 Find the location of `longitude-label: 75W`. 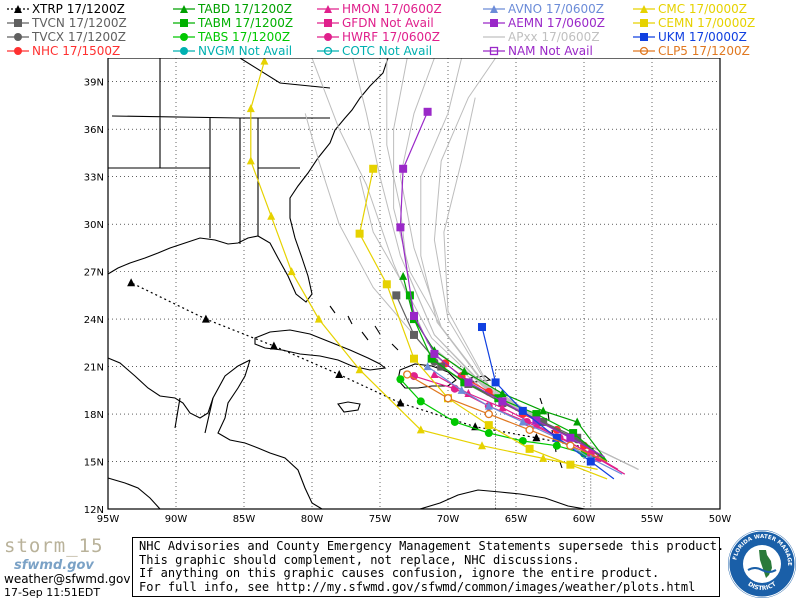

longitude-label: 75W is located at coordinates (380, 519).